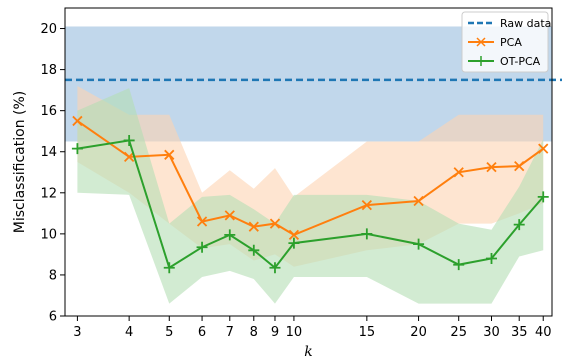 The width and height of the screenshot is (566, 362). I want to click on x-tick-label: 3, so click(77, 332).